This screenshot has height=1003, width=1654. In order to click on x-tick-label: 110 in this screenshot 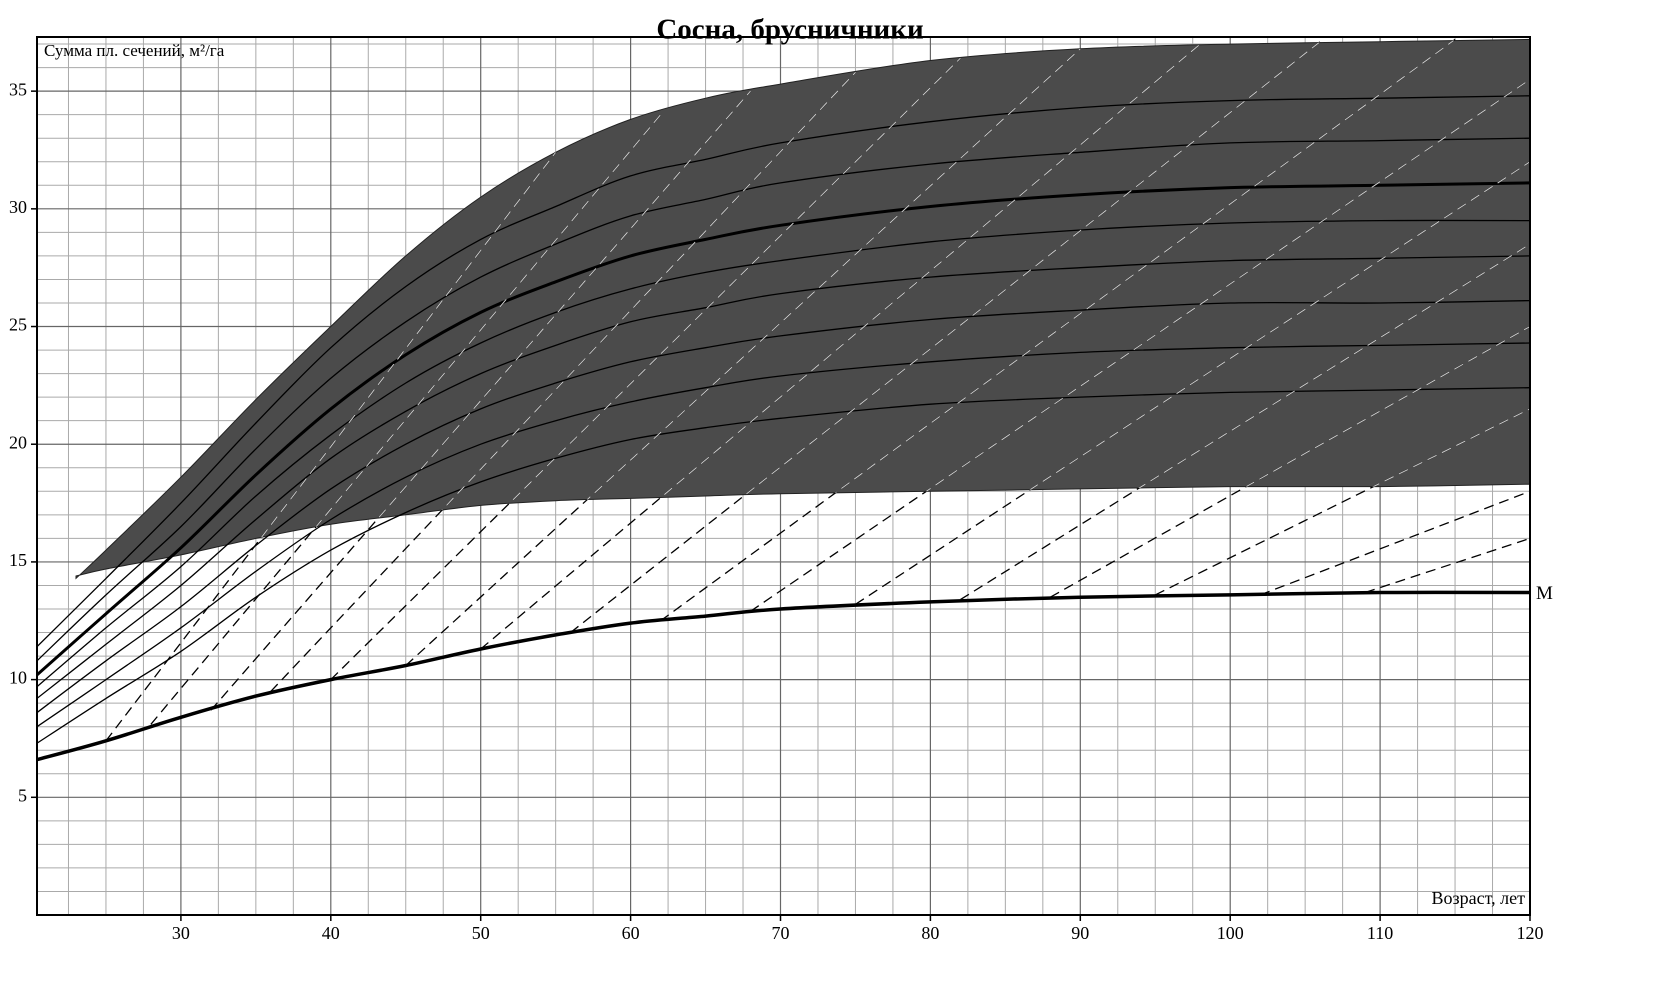, I will do `click(1380, 933)`.